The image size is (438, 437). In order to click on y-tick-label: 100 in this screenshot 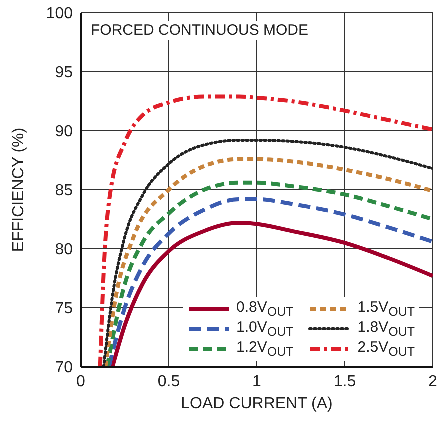, I will do `click(60, 14)`.